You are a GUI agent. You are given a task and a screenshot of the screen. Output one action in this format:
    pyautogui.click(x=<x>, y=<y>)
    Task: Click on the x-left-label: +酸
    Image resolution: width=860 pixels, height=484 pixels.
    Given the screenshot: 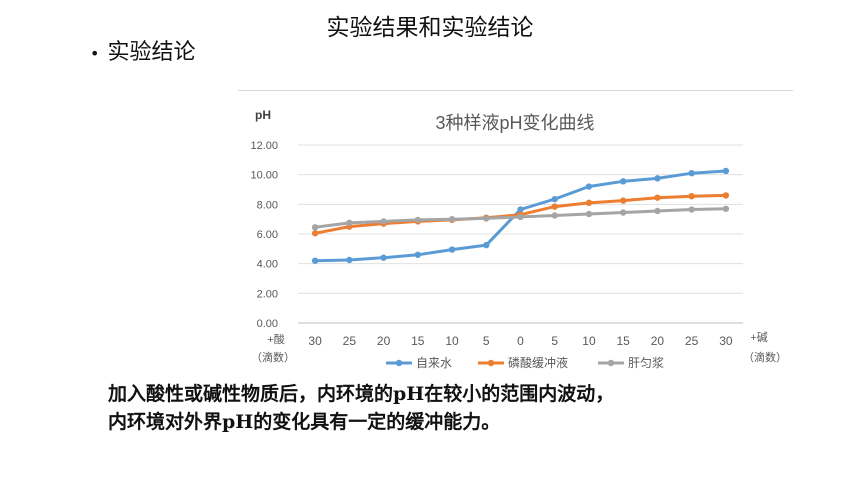 What is the action you would take?
    pyautogui.click(x=275, y=339)
    